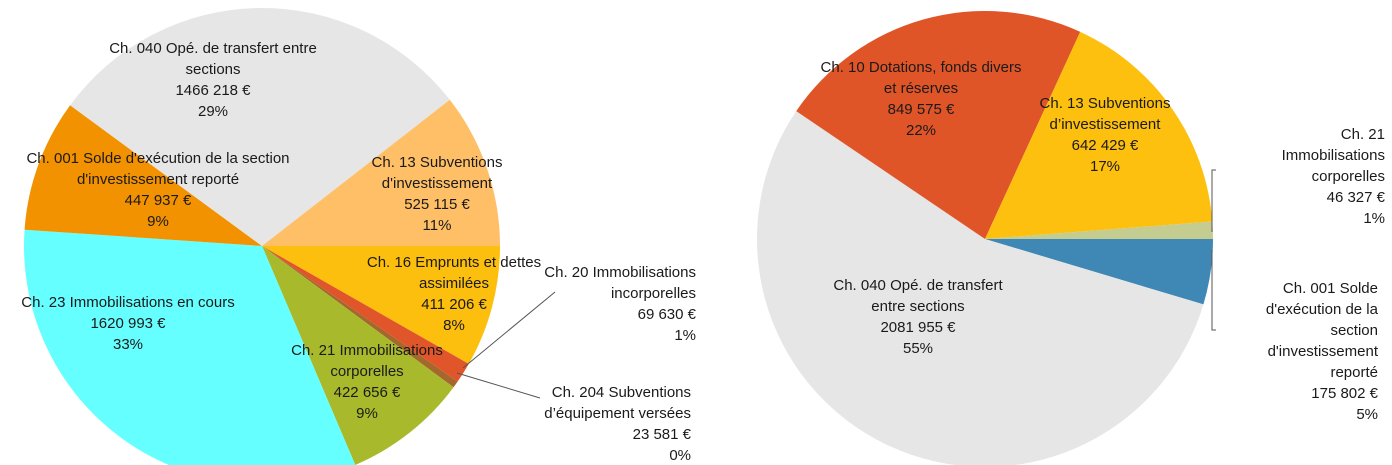  I want to click on value-label: 175 802 €, so click(1344, 393).